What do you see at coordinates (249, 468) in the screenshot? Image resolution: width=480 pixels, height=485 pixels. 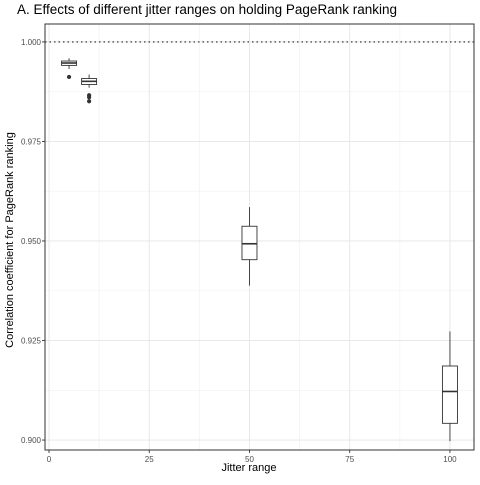 I see `x-axis-label: Jitter range` at bounding box center [249, 468].